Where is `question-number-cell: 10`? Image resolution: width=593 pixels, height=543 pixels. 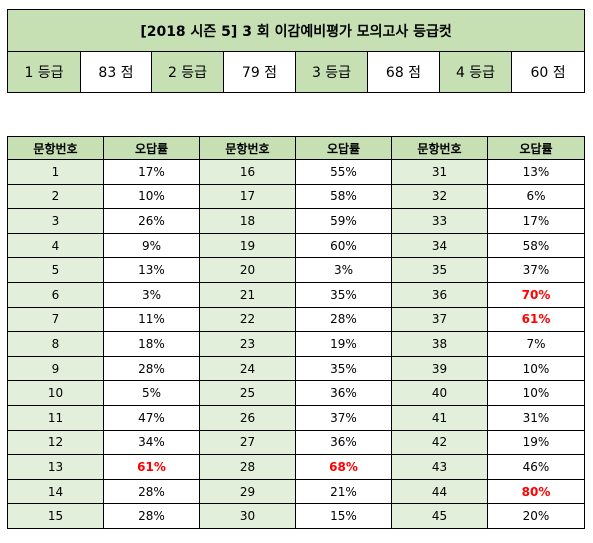
question-number-cell: 10 is located at coordinates (55, 393).